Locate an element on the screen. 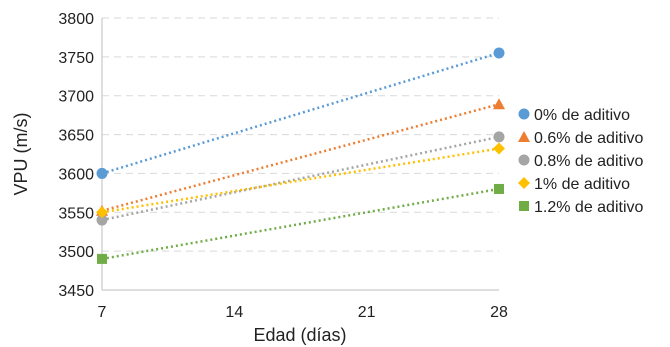 The image size is (670, 347). legend-label-3: 1% de aditivo is located at coordinates (582, 184).